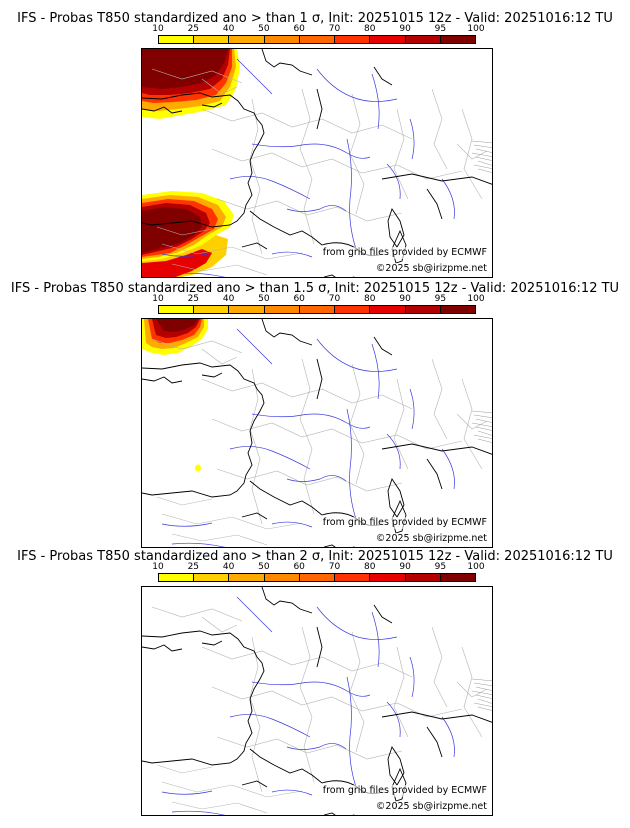  What do you see at coordinates (188, 234) in the screenshot?
I see `probability-area-southwest` at bounding box center [188, 234].